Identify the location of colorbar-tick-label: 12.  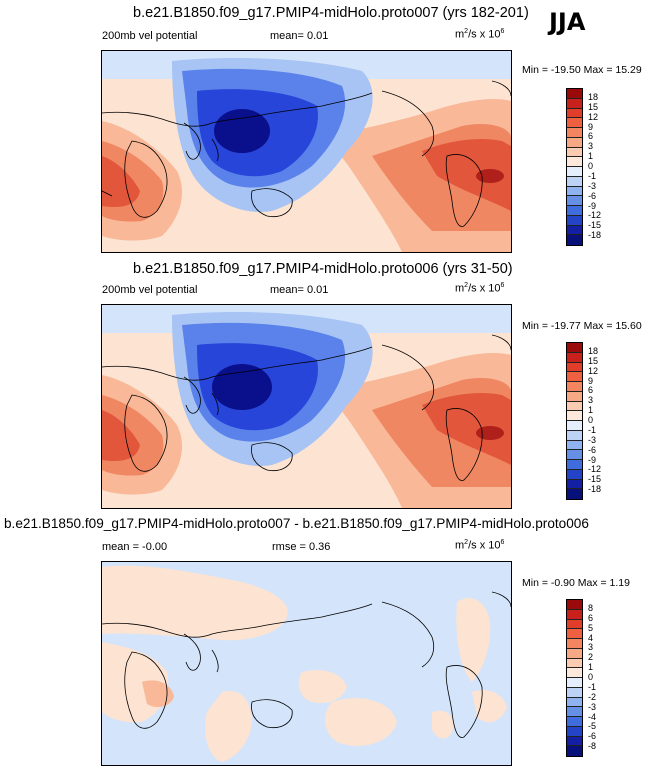
(593, 116).